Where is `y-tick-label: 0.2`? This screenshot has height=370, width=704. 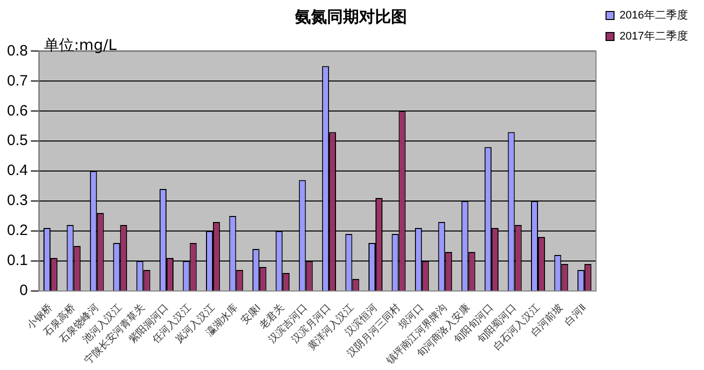
y-tick-label: 0.2 is located at coordinates (17, 231).